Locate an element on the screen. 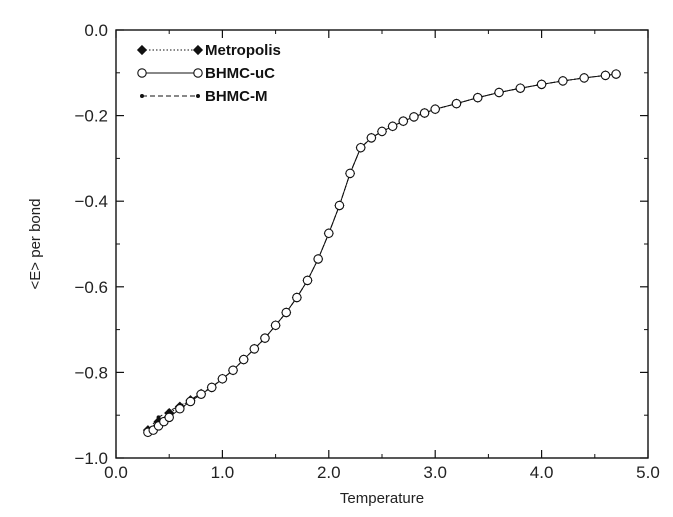 This screenshot has width=673, height=517. x-tick-label: 3.0 is located at coordinates (435, 472).